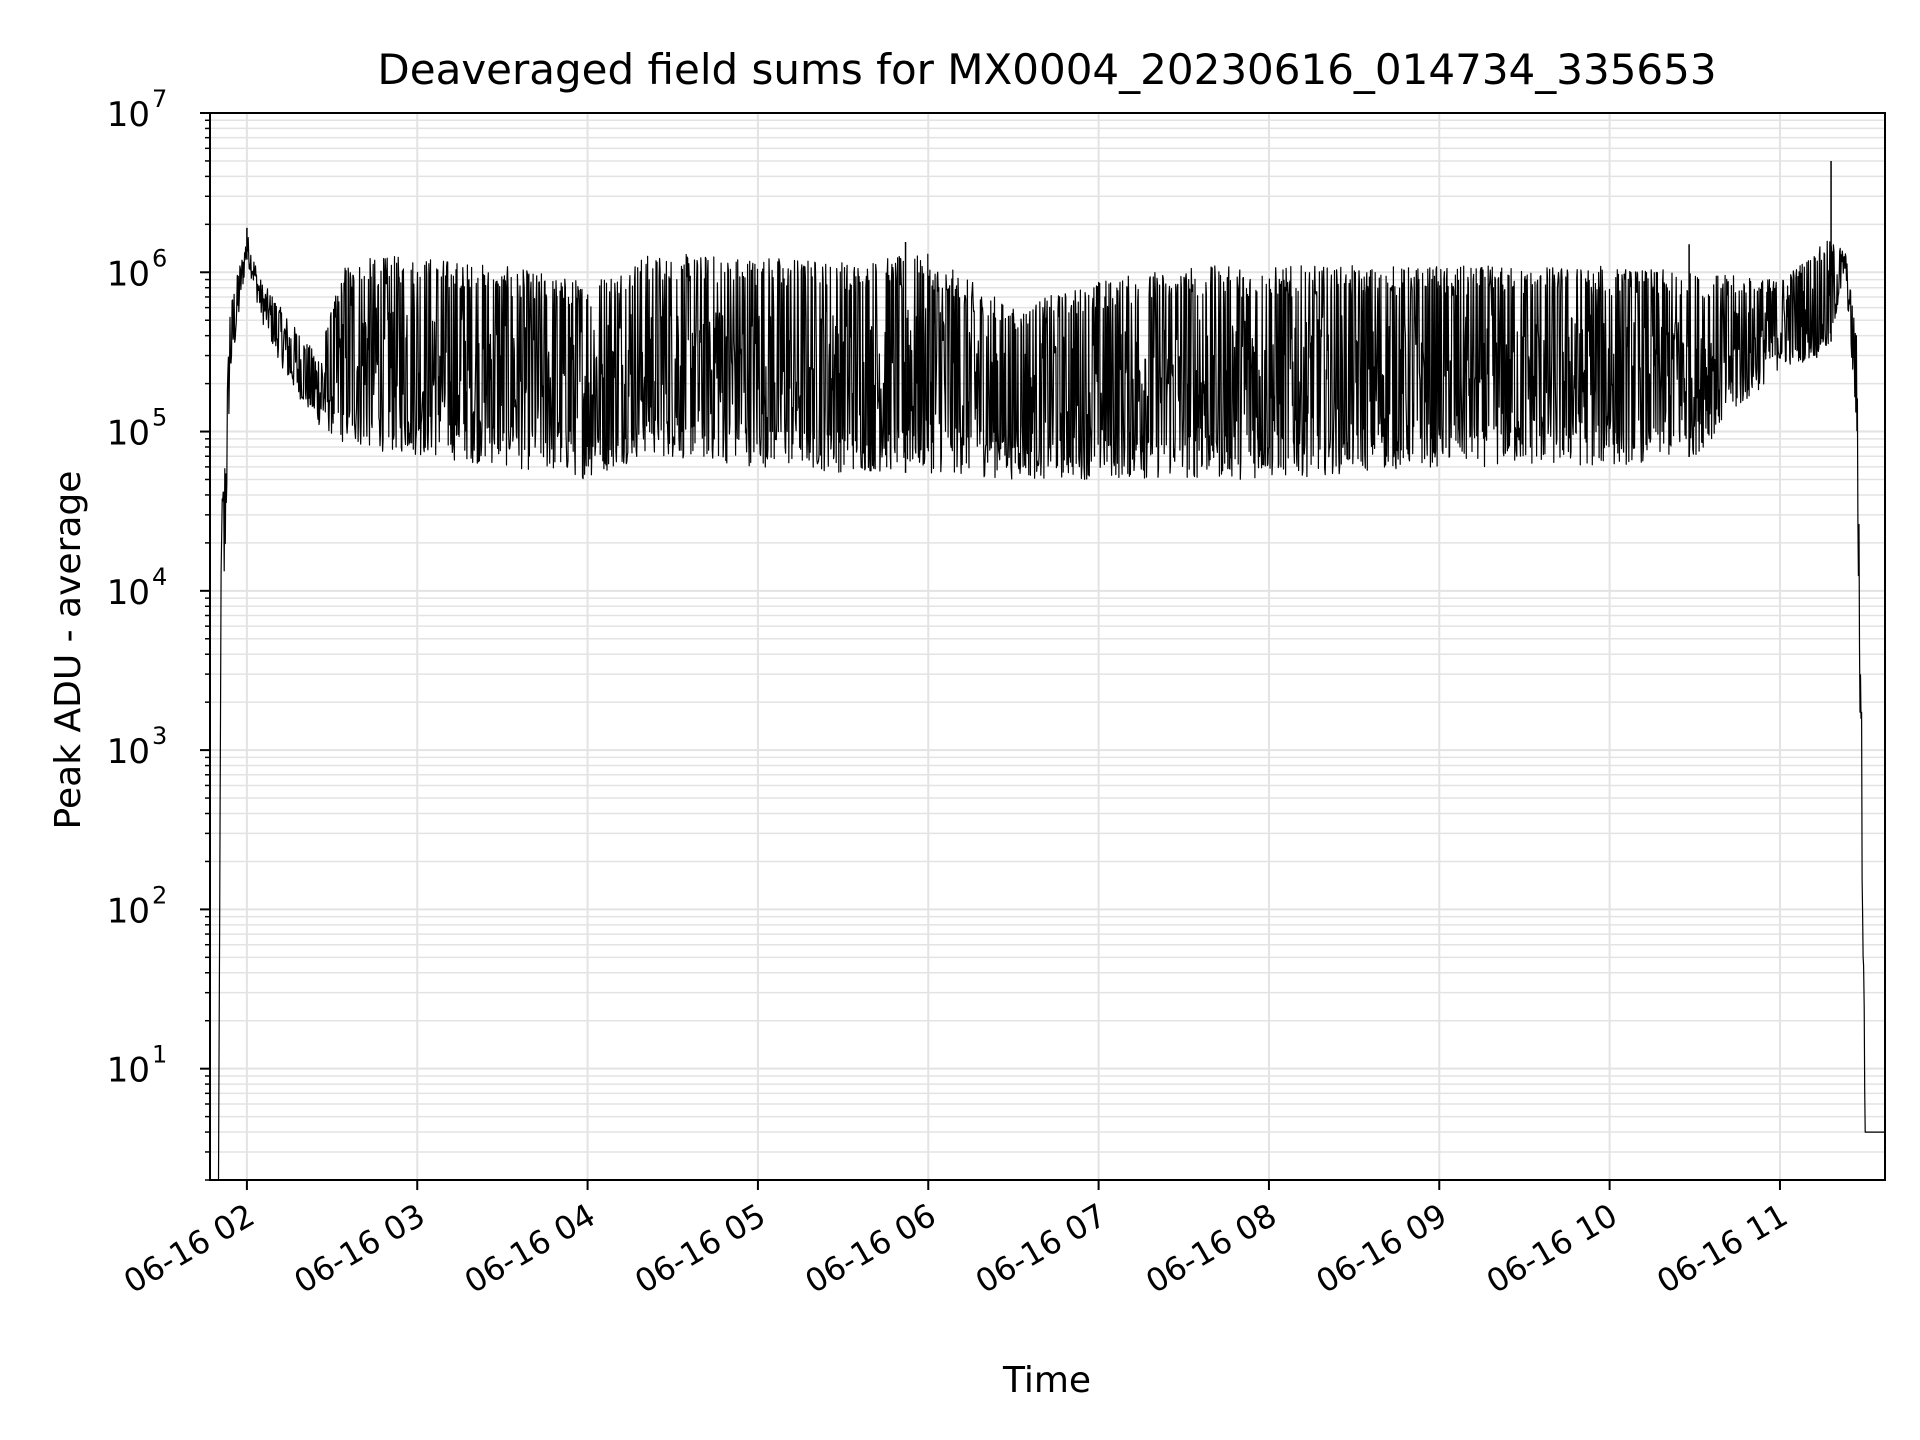  I want to click on y-tick-exponent: 7, so click(159, 99).